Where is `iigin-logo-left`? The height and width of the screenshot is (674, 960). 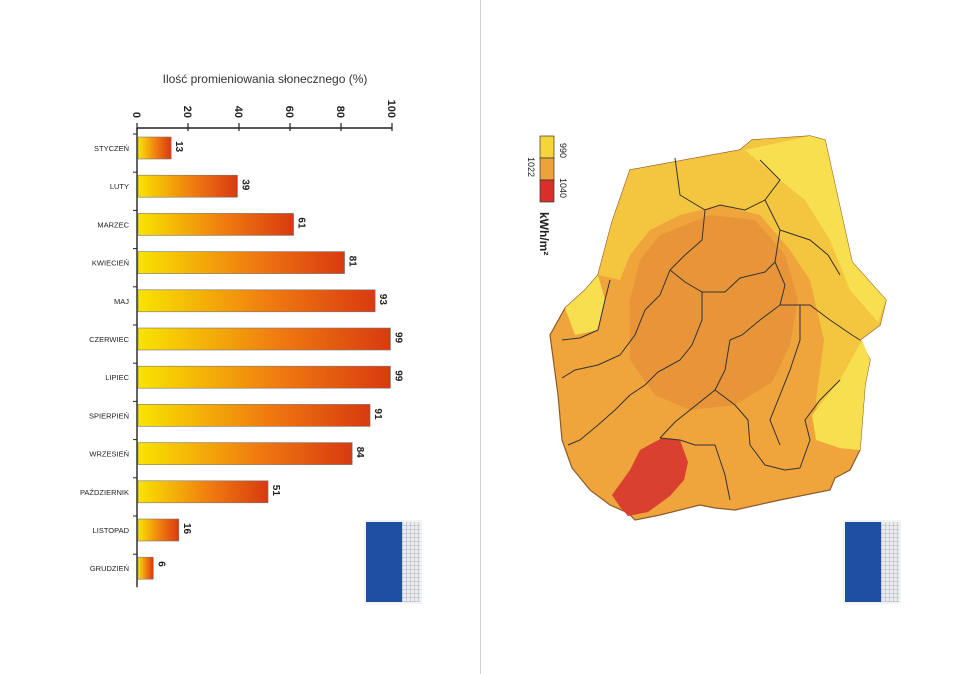 iigin-logo-left is located at coordinates (393, 562).